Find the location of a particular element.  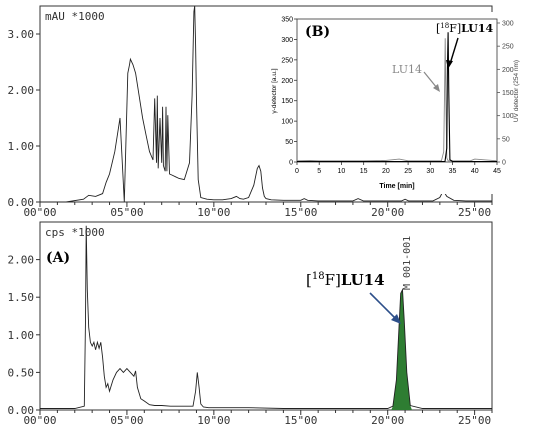

x-tick-label: 25 is located at coordinates (408, 171).